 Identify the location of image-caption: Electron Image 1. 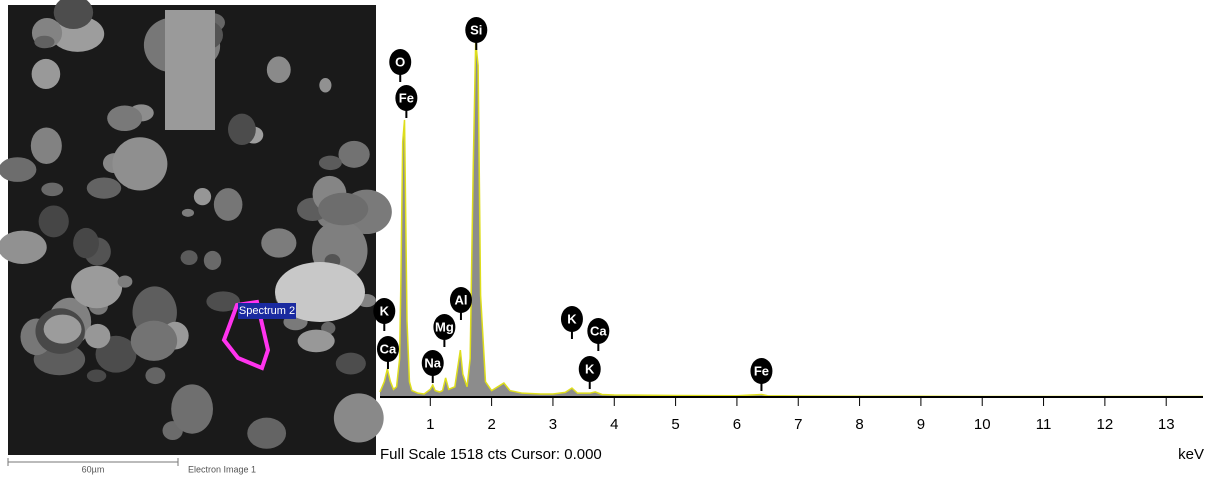
(222, 469).